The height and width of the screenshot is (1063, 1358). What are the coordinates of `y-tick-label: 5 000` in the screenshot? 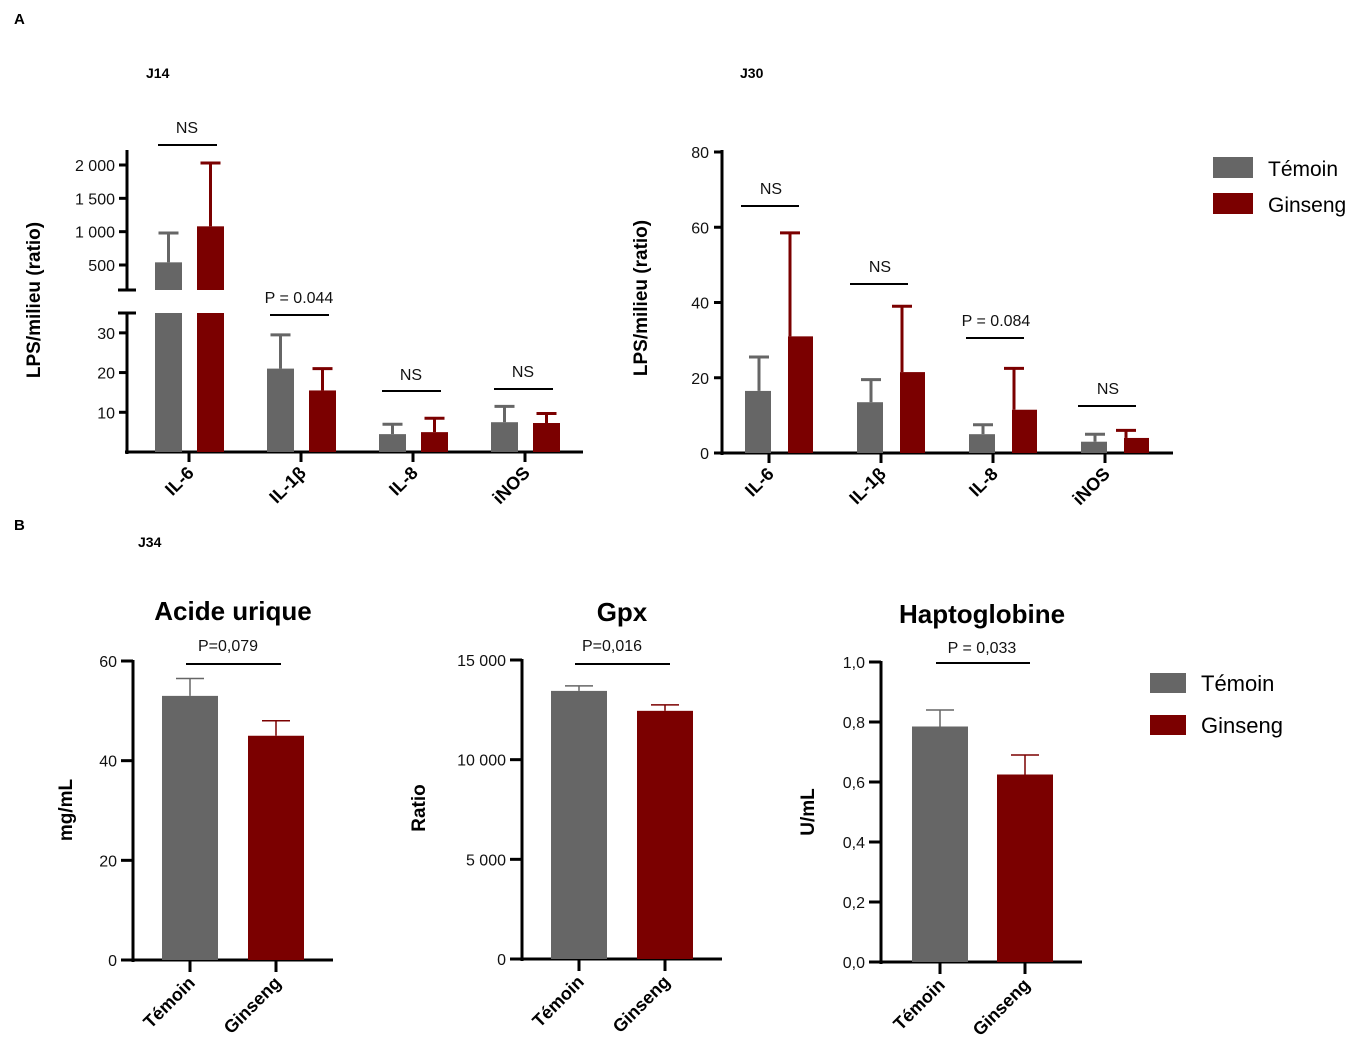 It's located at (486, 860).